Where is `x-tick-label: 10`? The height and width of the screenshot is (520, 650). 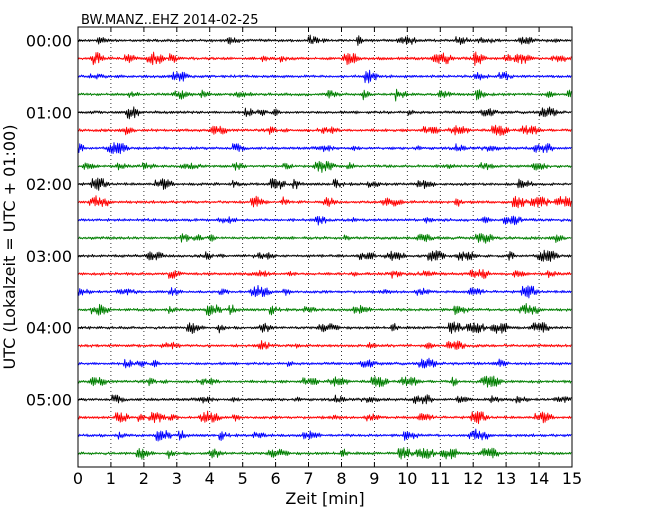 x-tick-label: 10 is located at coordinates (407, 478).